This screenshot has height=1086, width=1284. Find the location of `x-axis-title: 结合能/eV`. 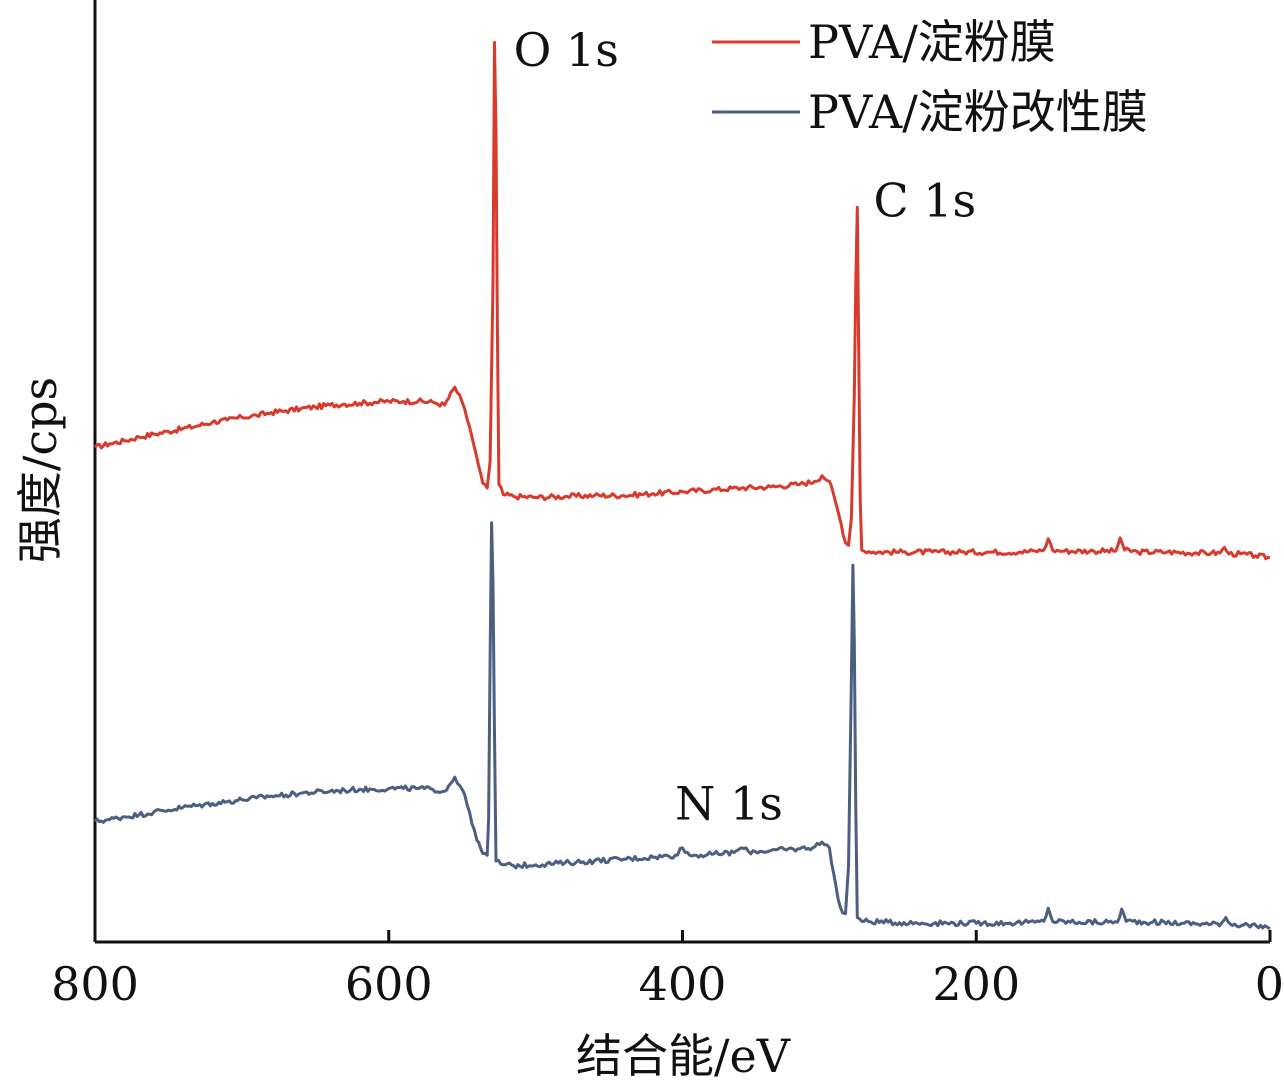

x-axis-title: 结合能/eV is located at coordinates (683, 1056).